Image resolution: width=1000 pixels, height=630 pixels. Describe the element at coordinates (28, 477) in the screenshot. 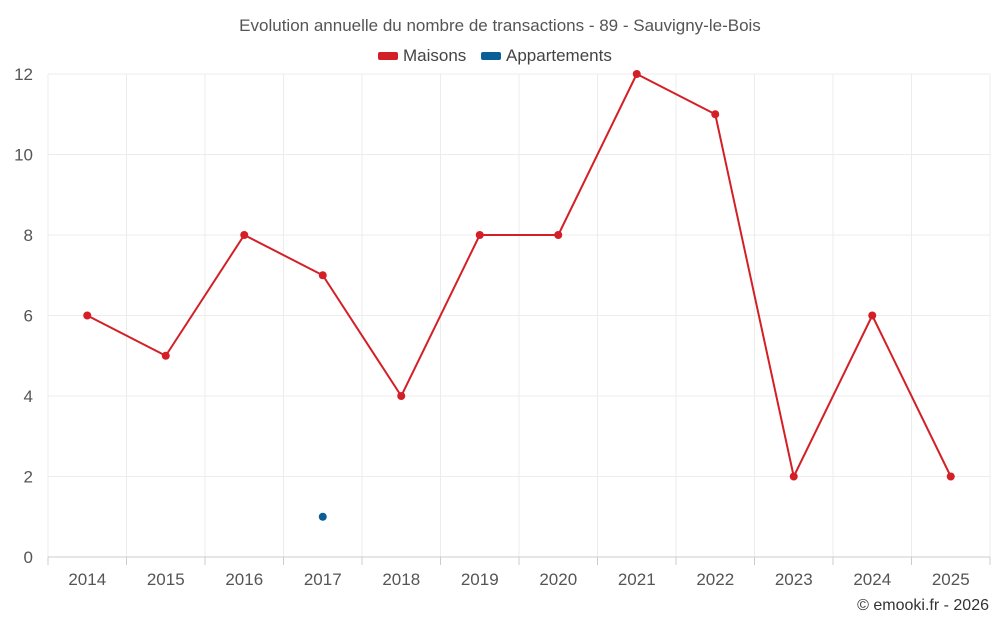

I see `y-tick-label: 2` at that location.